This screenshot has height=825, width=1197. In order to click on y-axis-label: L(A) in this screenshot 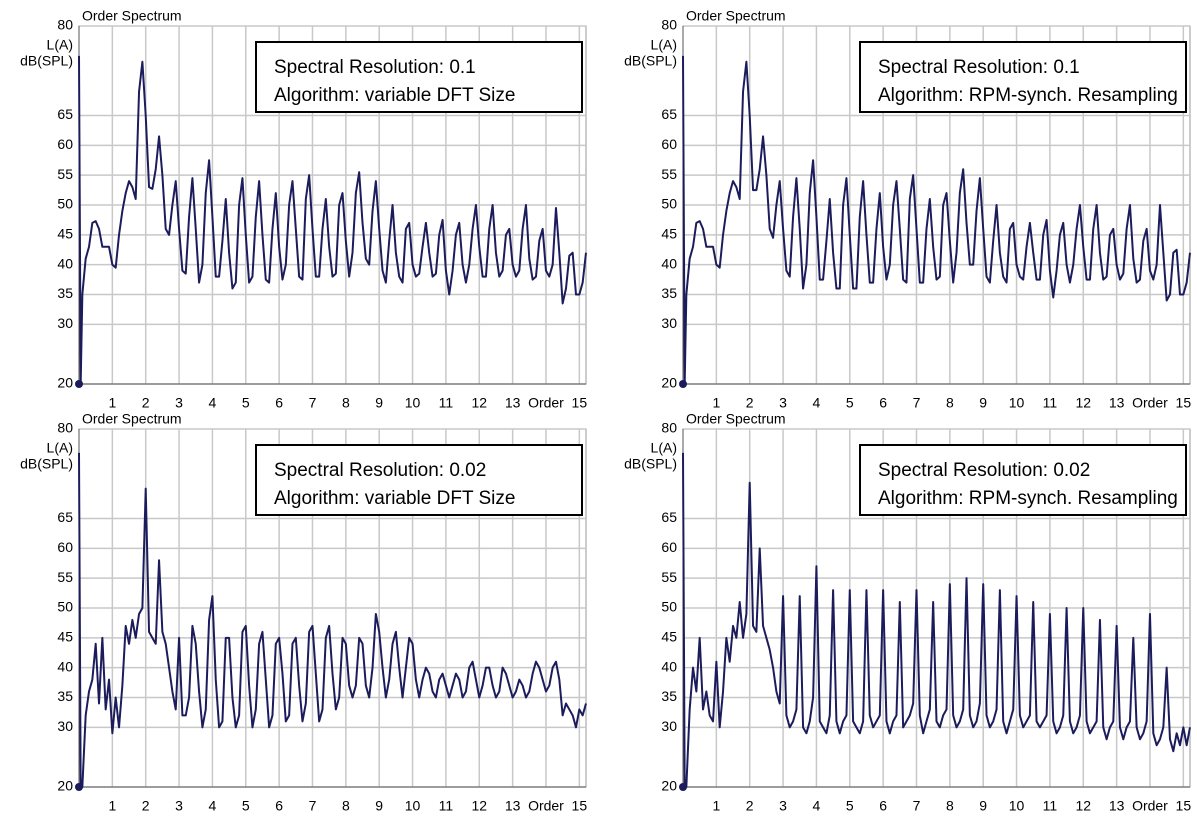, I will do `click(60, 45)`.